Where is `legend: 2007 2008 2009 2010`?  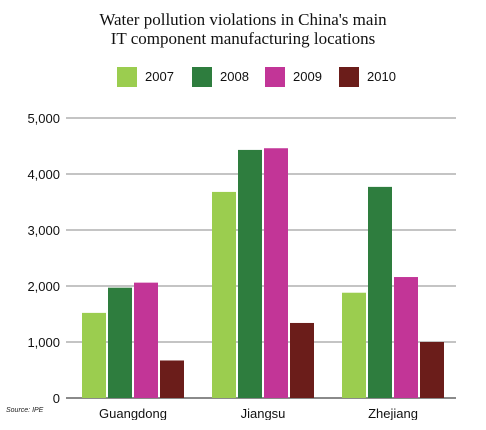 legend: 2007 2008 2009 2010 is located at coordinates (243, 78).